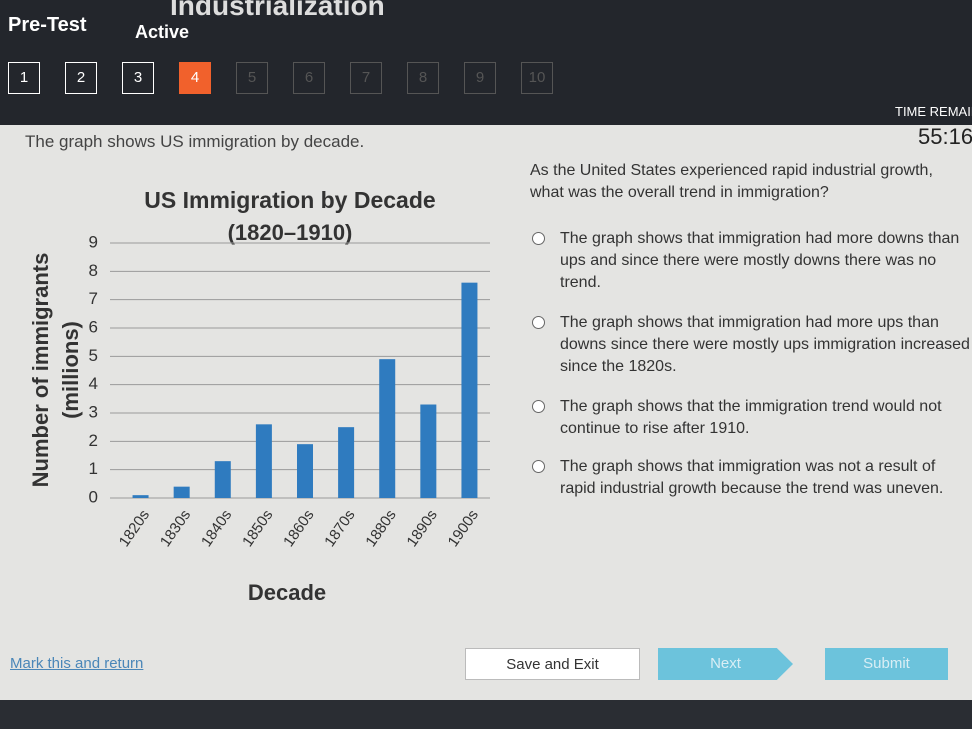 This screenshot has height=729, width=972. Describe the element at coordinates (93, 298) in the screenshot. I see `y-tick-label: 7` at that location.